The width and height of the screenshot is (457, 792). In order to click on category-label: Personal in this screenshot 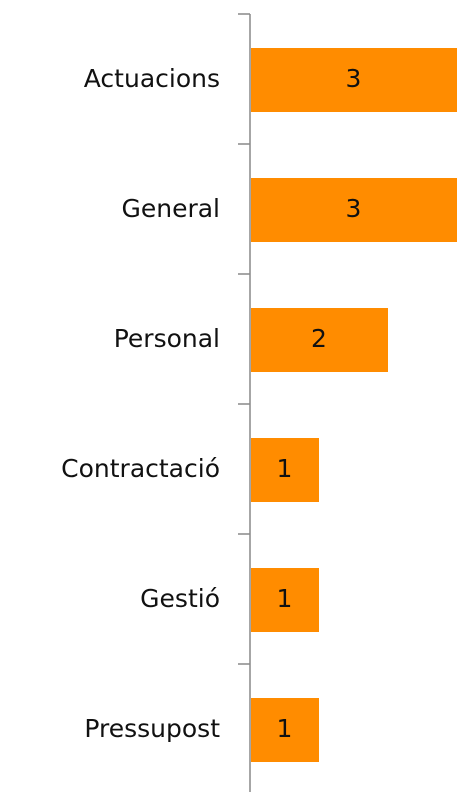, I will do `click(167, 338)`.